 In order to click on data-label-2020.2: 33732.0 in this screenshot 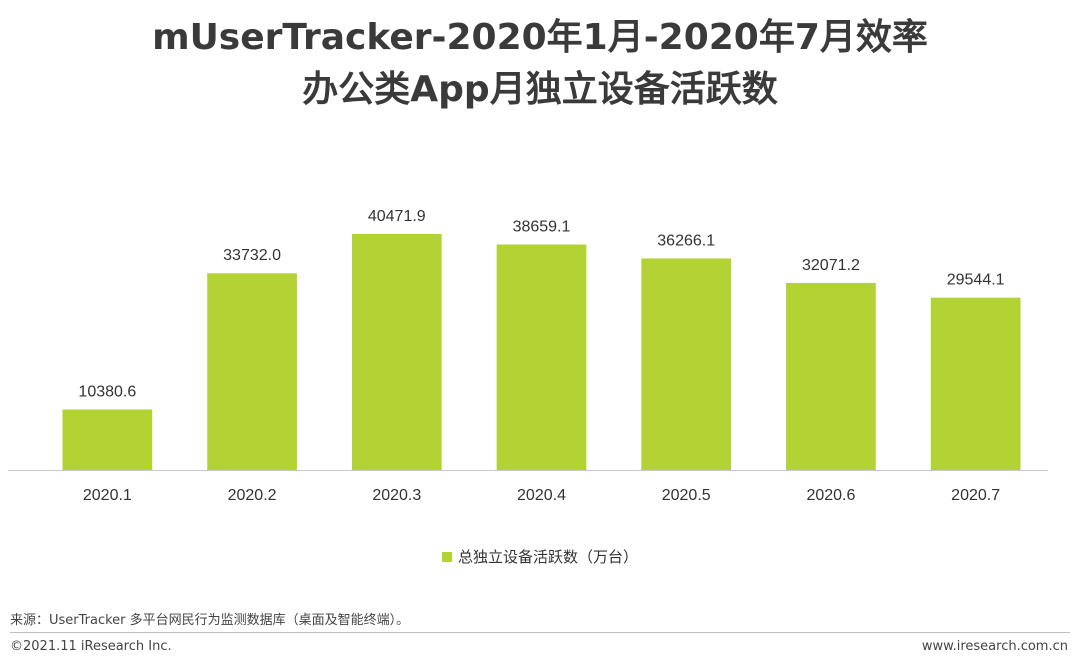, I will do `click(252, 255)`.